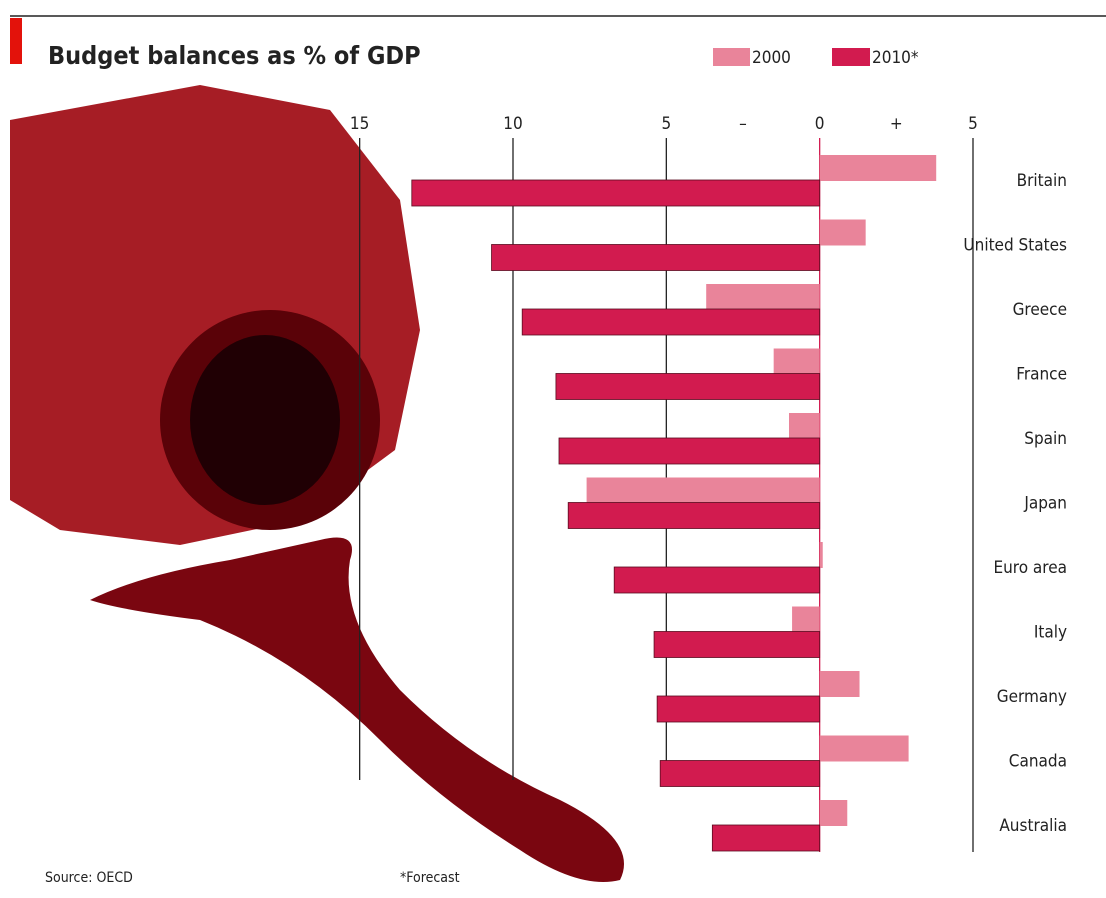 This screenshot has width=1106, height=898. What do you see at coordinates (234, 55) in the screenshot?
I see `chart-title: Budget balances as % of GDP` at bounding box center [234, 55].